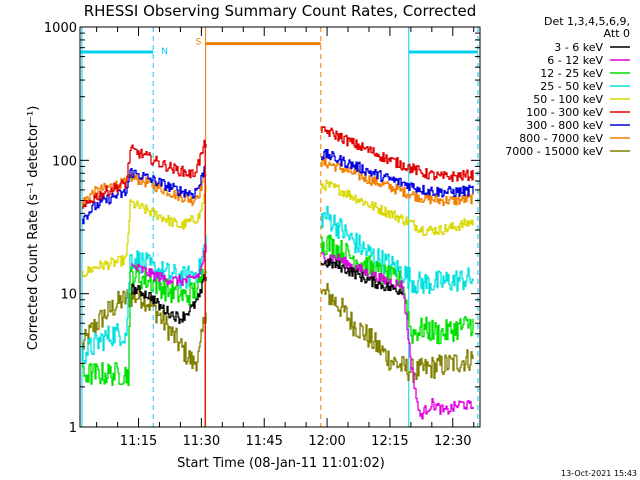 The image size is (640, 480). I want to click on legend-label-6: 300 - 800 keV, so click(564, 125).